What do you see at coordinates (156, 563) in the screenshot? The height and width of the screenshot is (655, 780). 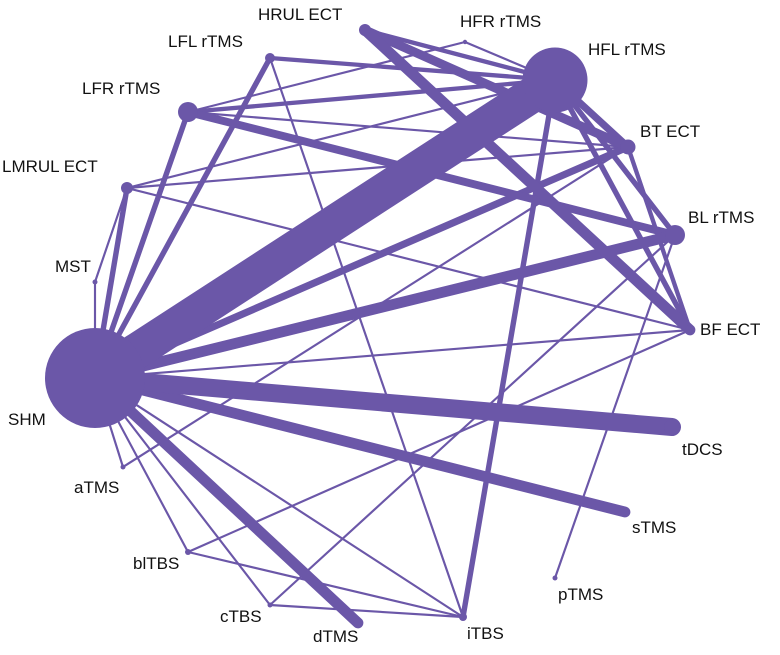 I see `node-label-bltbs: blTBS` at bounding box center [156, 563].